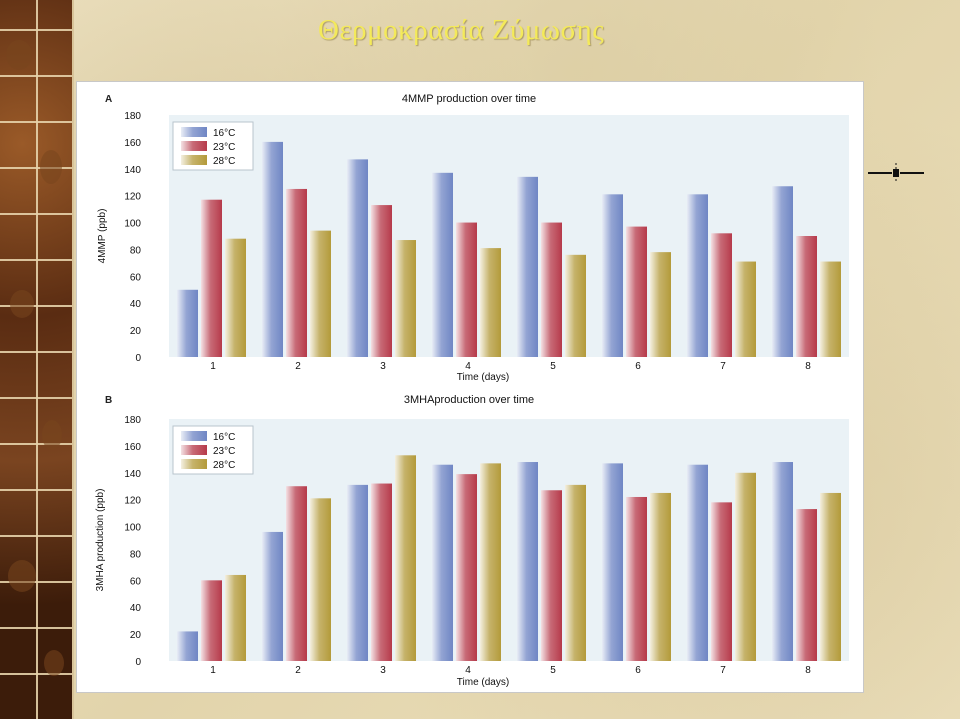 The width and height of the screenshot is (960, 719). What do you see at coordinates (896, 173) in the screenshot?
I see `arrow-ornament-icon` at bounding box center [896, 173].